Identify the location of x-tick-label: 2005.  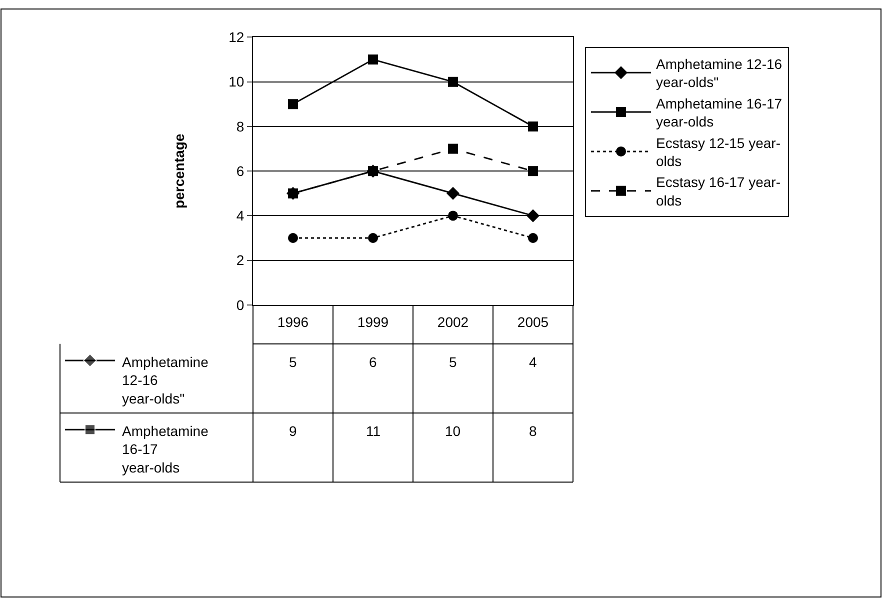
(533, 322).